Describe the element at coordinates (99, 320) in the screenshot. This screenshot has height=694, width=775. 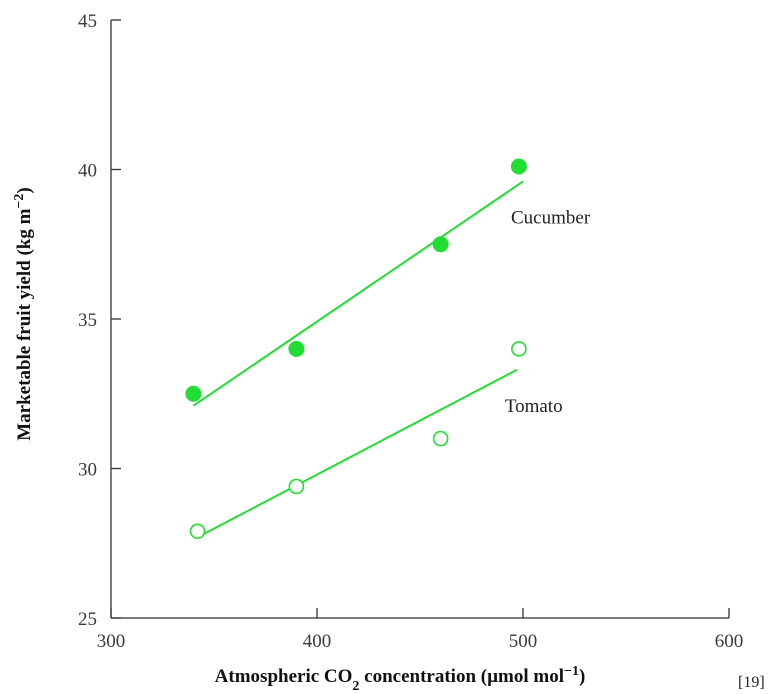
I see `y-ticks: 25 30 35 40 45` at that location.